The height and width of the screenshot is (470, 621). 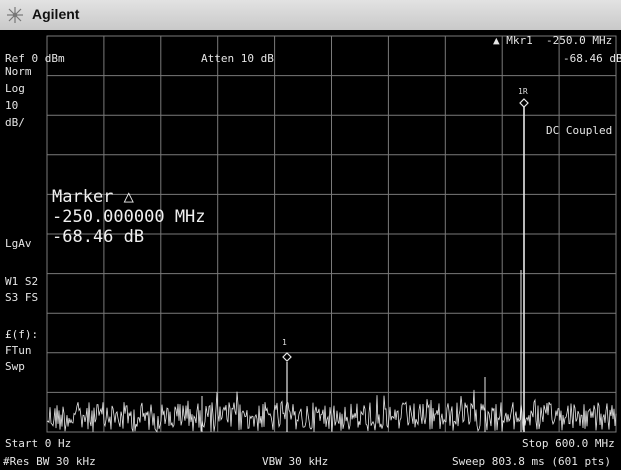 What do you see at coordinates (49, 461) in the screenshot?
I see `resolution-bandwidth: #Res BW 30 kHz` at bounding box center [49, 461].